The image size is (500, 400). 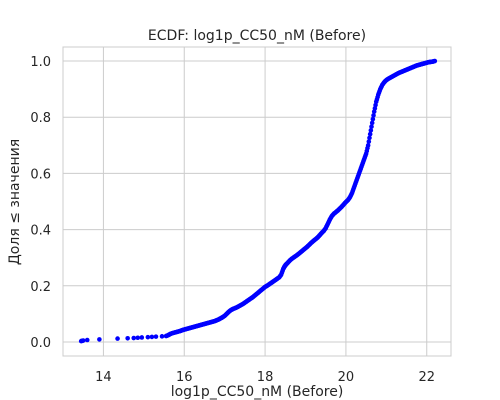 What do you see at coordinates (40, 203) in the screenshot?
I see `y-axis-ticks: 0.0 0.2 0.4 0.6 0.8 1.0` at bounding box center [40, 203].